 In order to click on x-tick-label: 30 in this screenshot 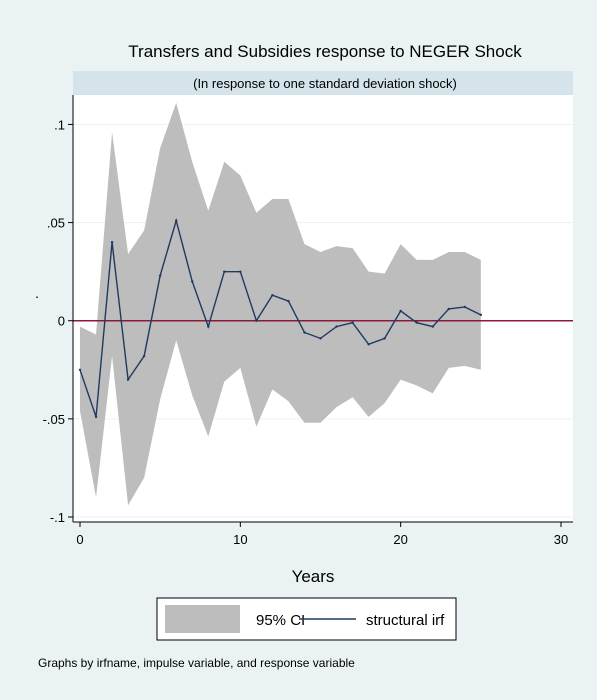, I will do `click(561, 539)`.